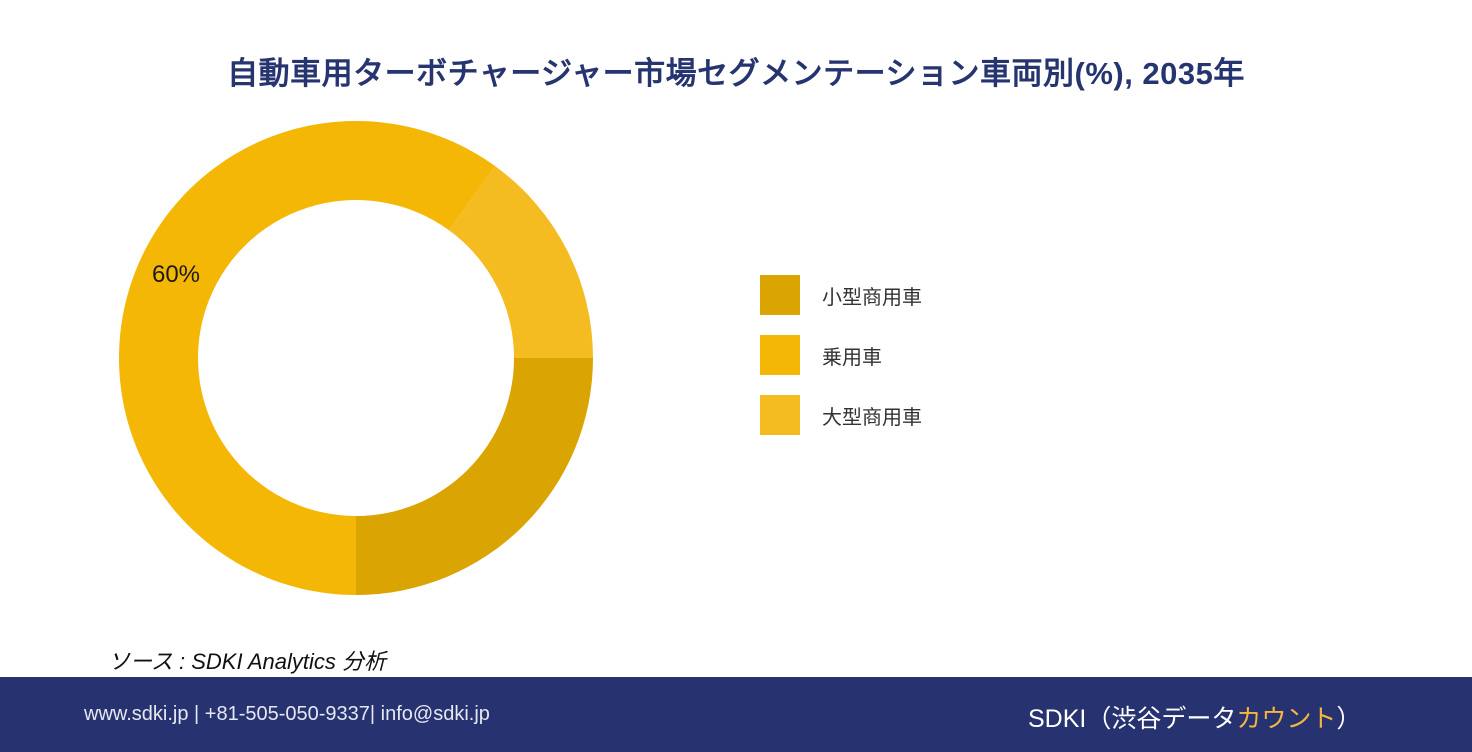 The image size is (1472, 752). I want to click on legend: 小型商用車 乗用車 大型商用車, so click(841, 365).